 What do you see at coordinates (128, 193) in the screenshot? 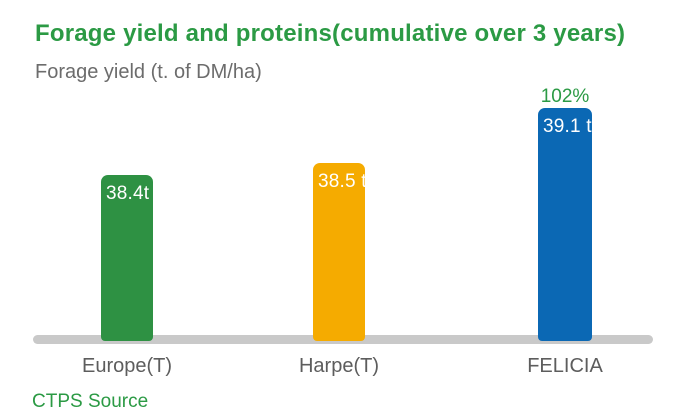
I see `bar-value-label-europe-t: 38.4t` at bounding box center [128, 193].